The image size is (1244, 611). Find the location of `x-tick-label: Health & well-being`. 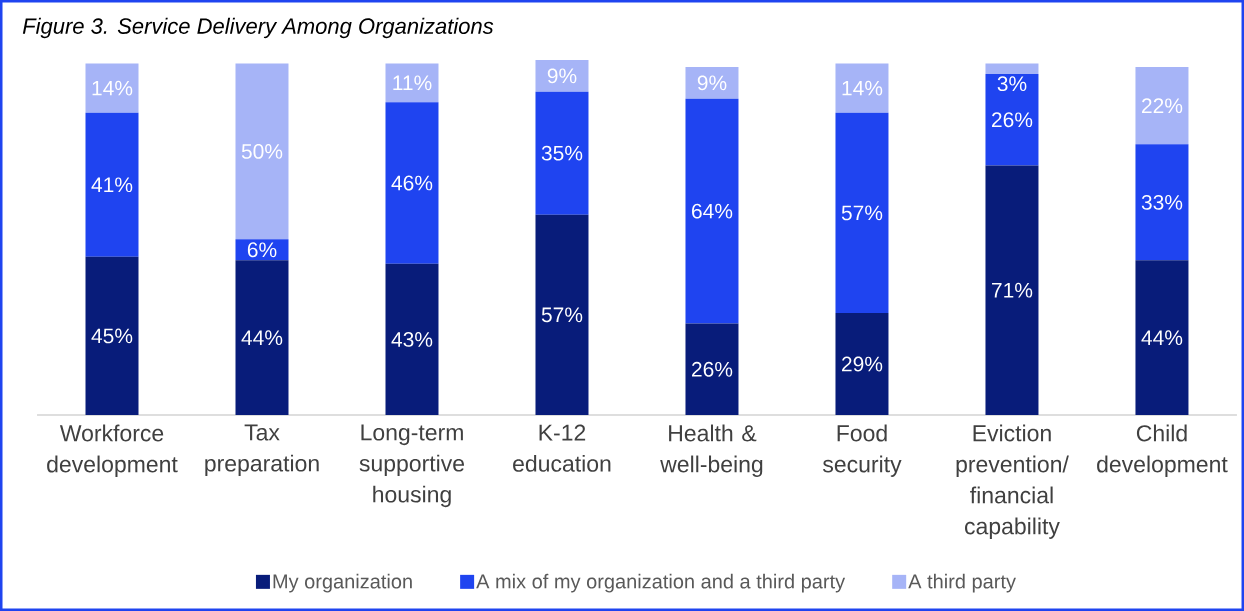

x-tick-label: Health & well-being is located at coordinates (711, 450).